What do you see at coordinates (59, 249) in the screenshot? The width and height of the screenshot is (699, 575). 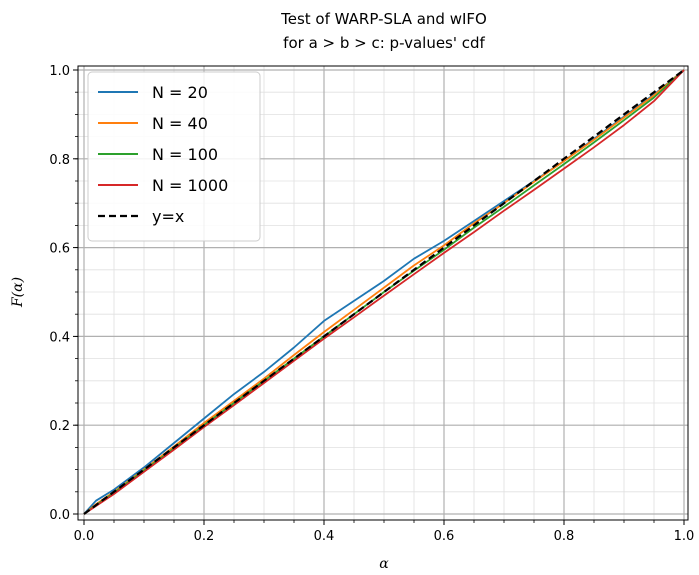 I see `y-tick-label: 0.6` at bounding box center [59, 249].